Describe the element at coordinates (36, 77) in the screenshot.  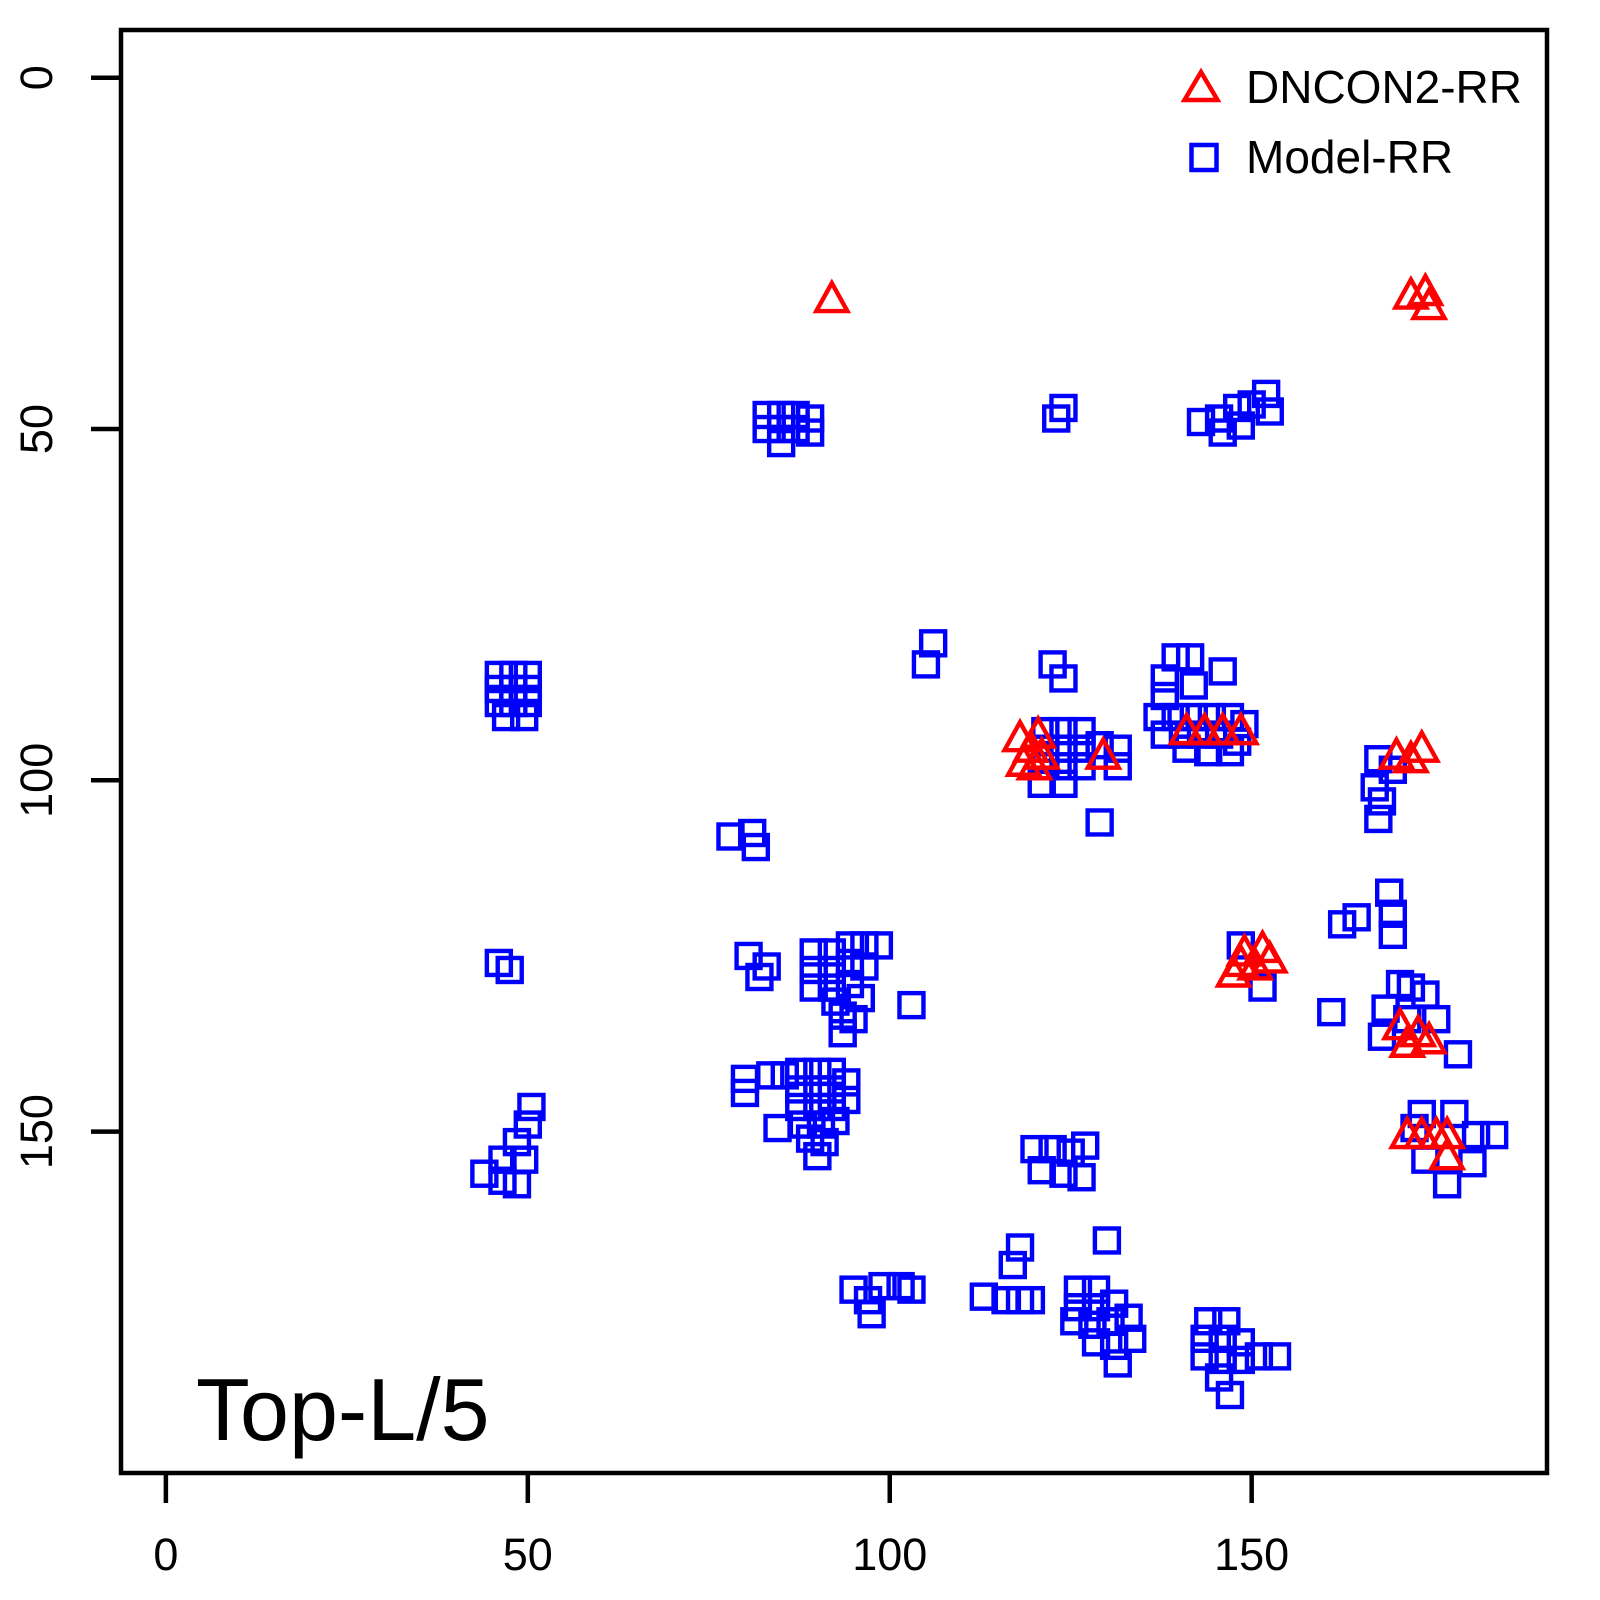
I see `y-tick-label: 0` at that location.